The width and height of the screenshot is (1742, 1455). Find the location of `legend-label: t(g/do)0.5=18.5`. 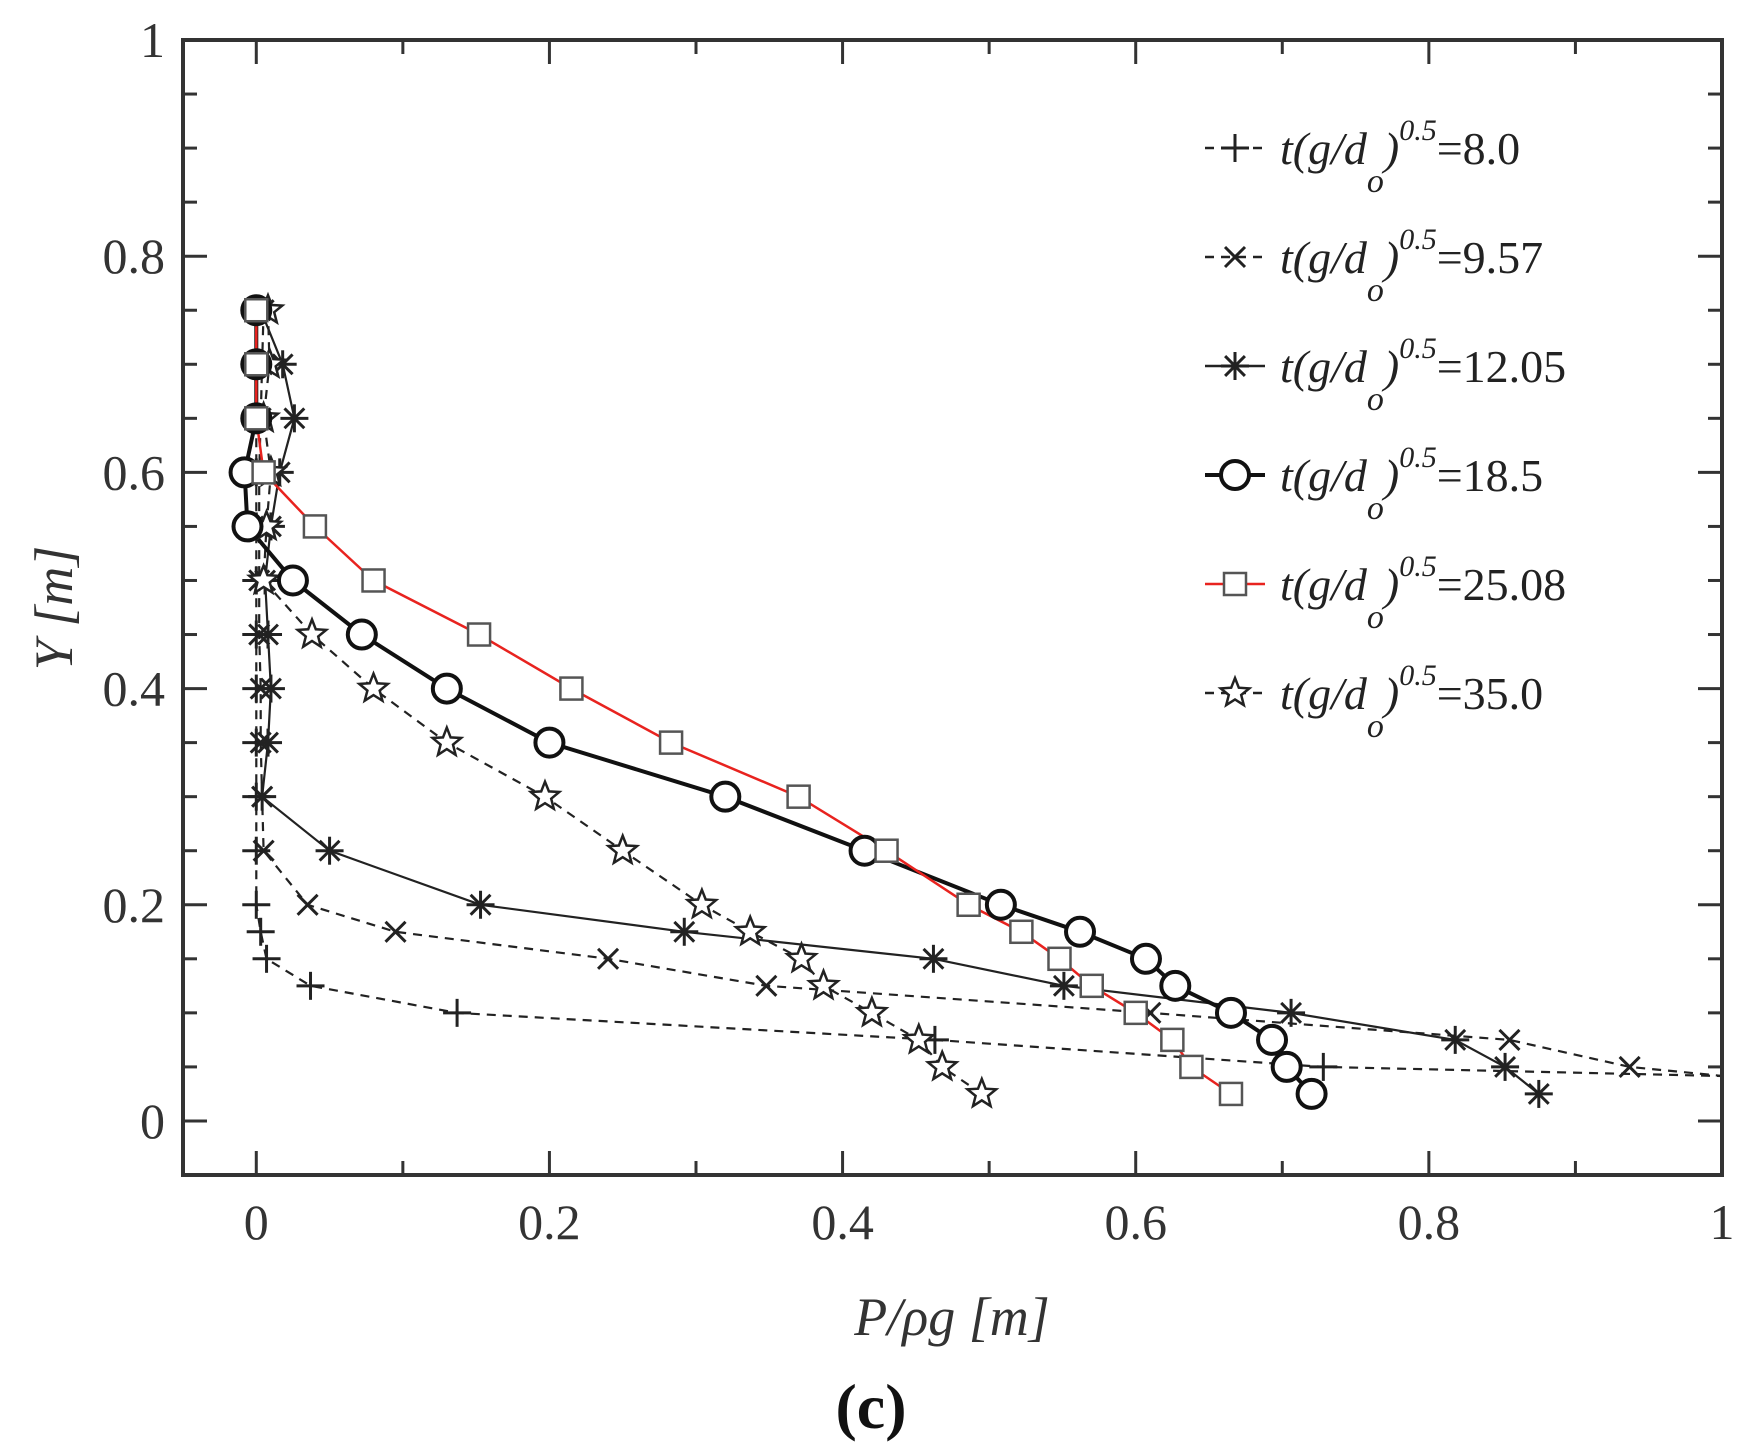

legend-label: t(g/do)0.5=18.5 is located at coordinates (1411, 484).